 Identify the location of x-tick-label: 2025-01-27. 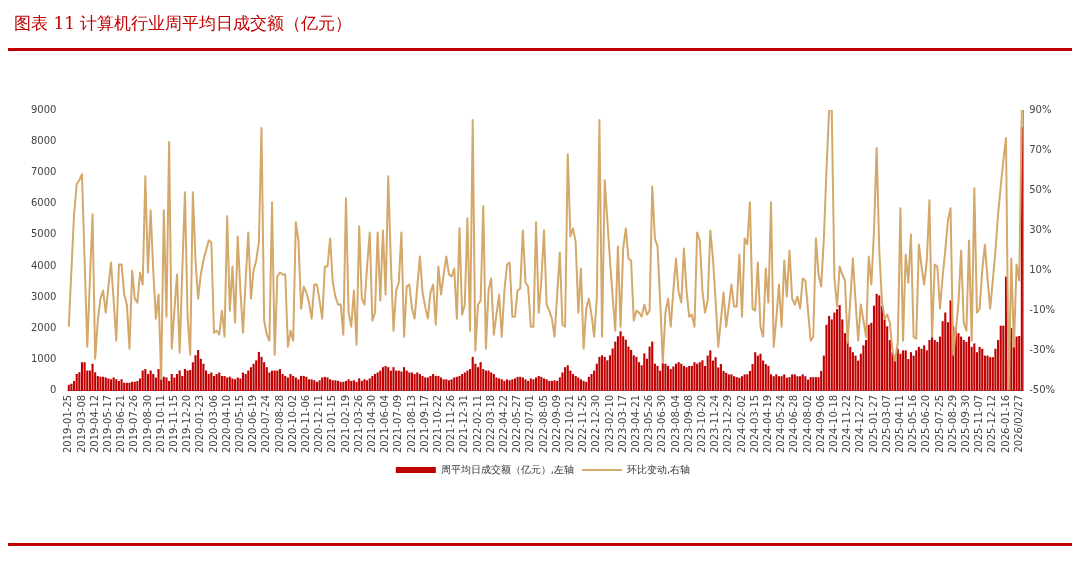
(873, 424).